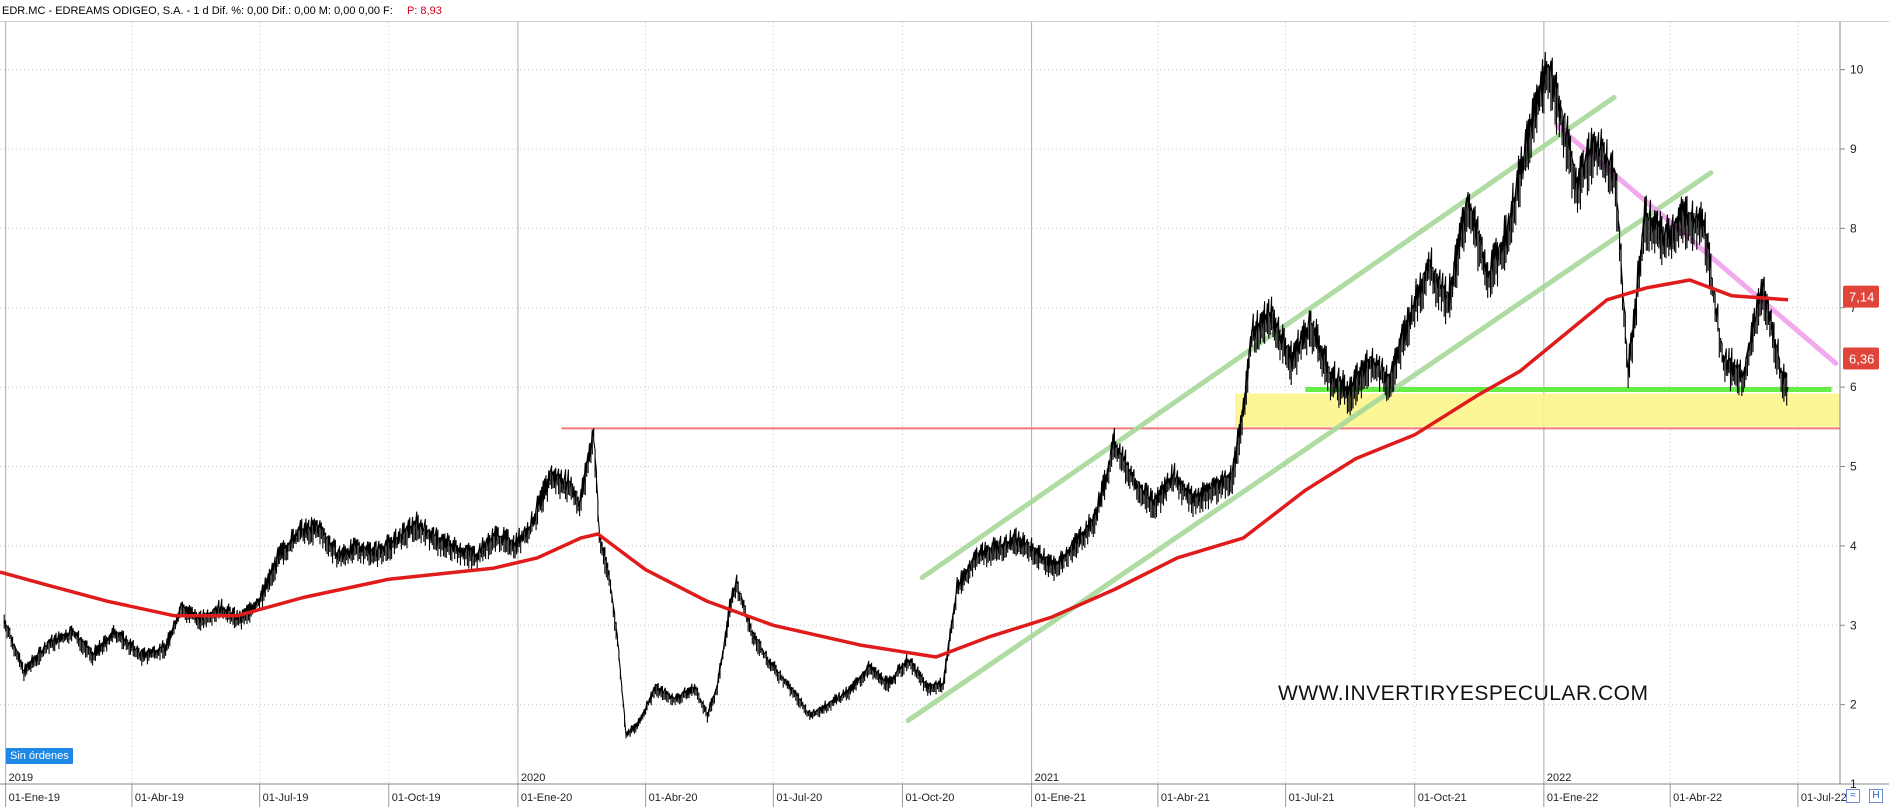  What do you see at coordinates (1853, 387) in the screenshot?
I see `y-tick-label: 6` at bounding box center [1853, 387].